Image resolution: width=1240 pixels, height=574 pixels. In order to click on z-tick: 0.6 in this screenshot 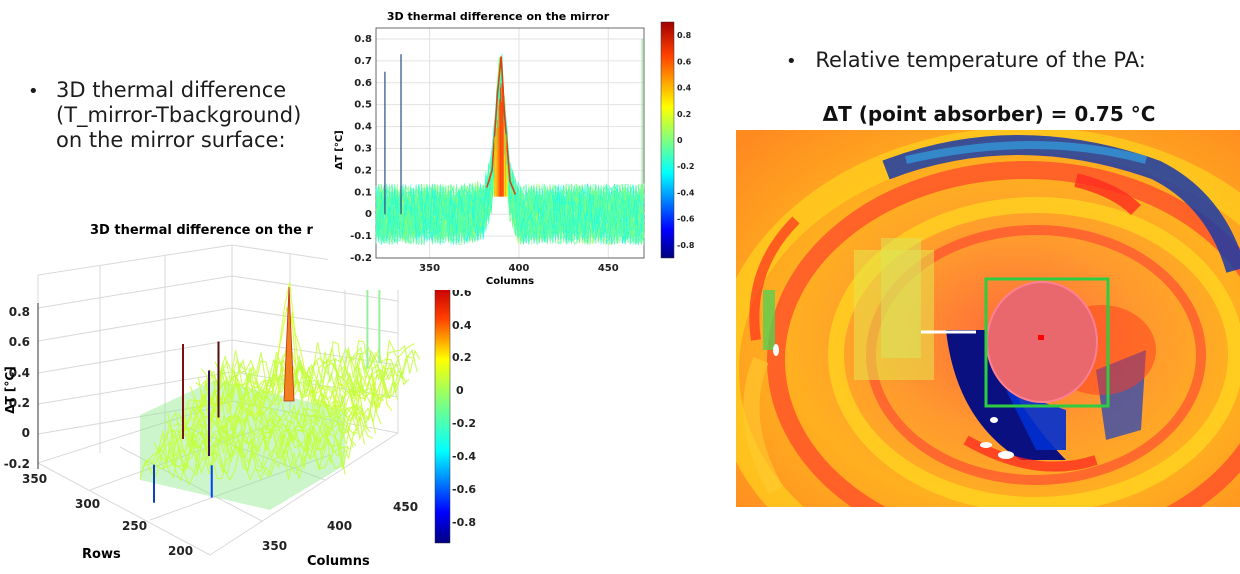, I will do `click(19, 342)`.